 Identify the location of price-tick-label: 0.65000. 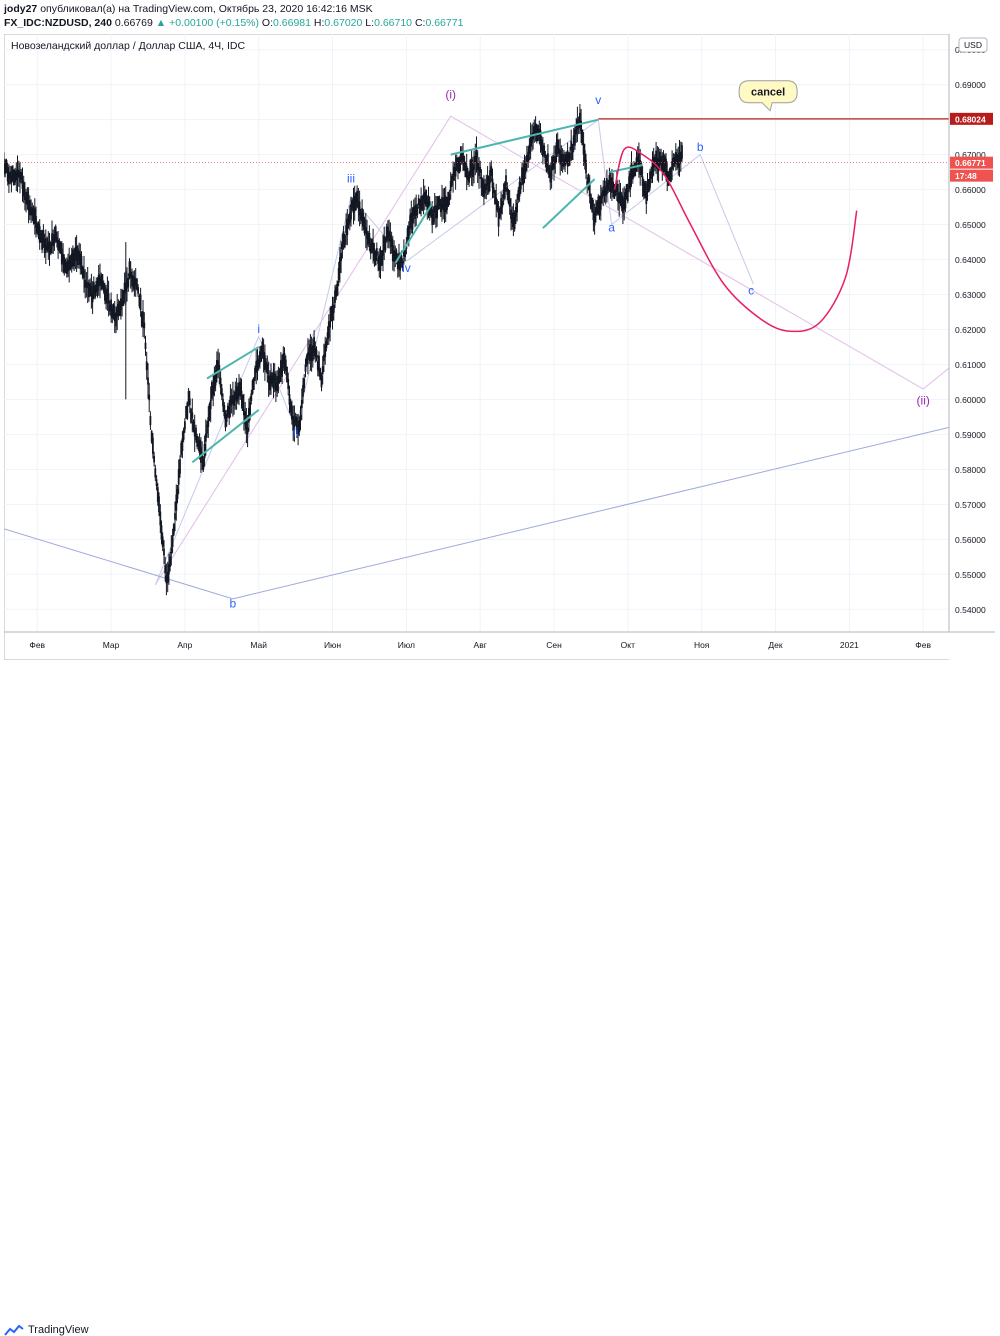
(970, 225).